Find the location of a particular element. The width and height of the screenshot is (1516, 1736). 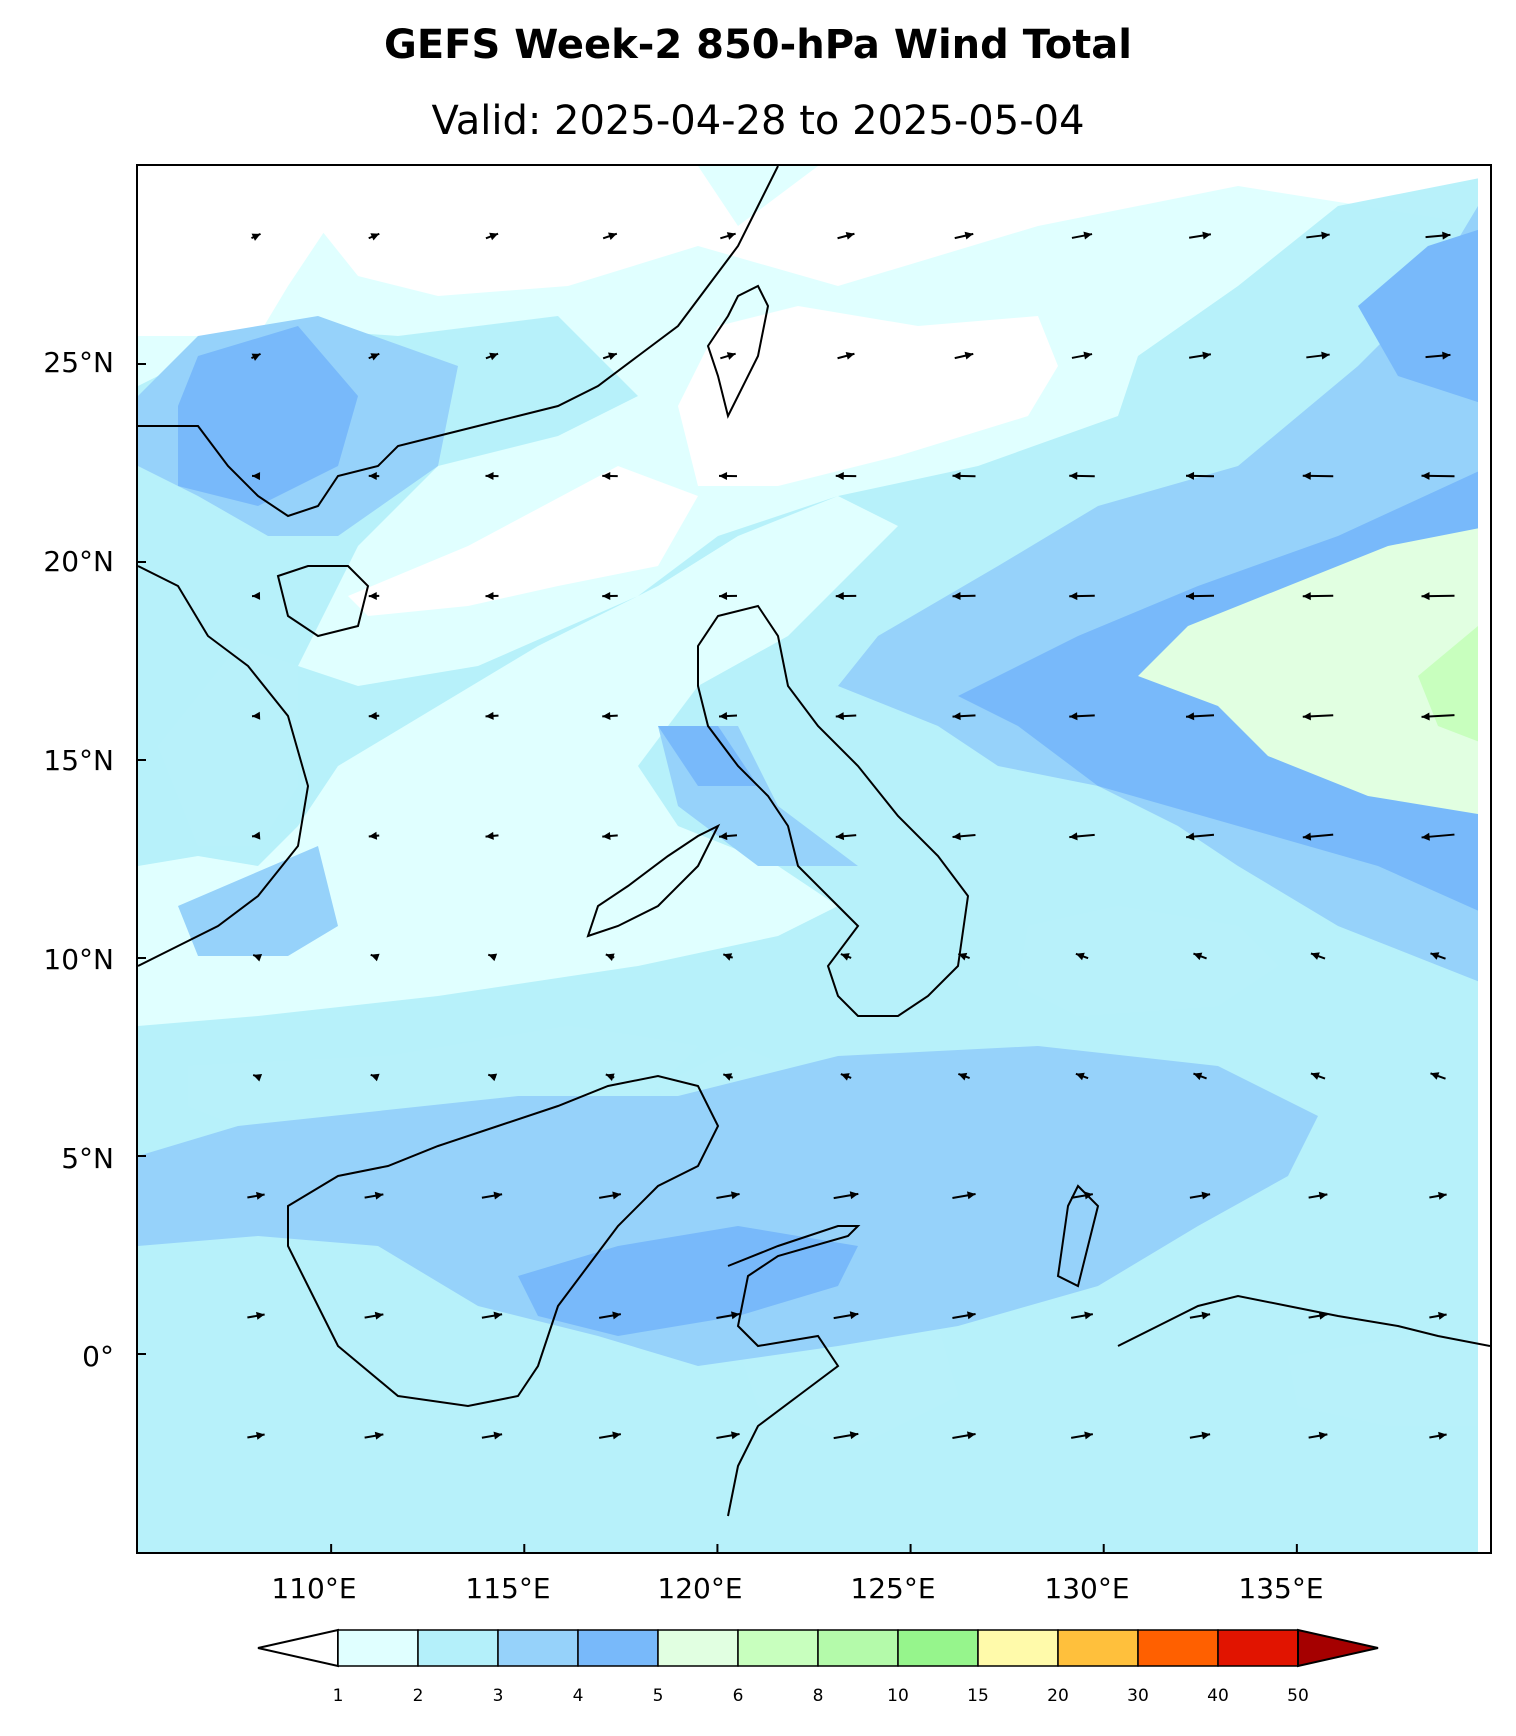

colorbar-over-extend is located at coordinates (1338, 1648).